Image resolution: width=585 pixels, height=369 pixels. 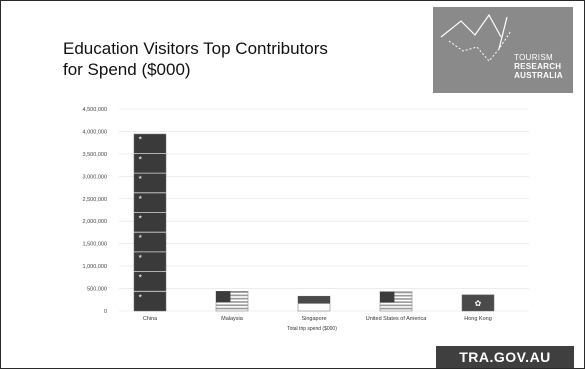 I want to click on flag-flower-icon: ✿, so click(x=478, y=303).